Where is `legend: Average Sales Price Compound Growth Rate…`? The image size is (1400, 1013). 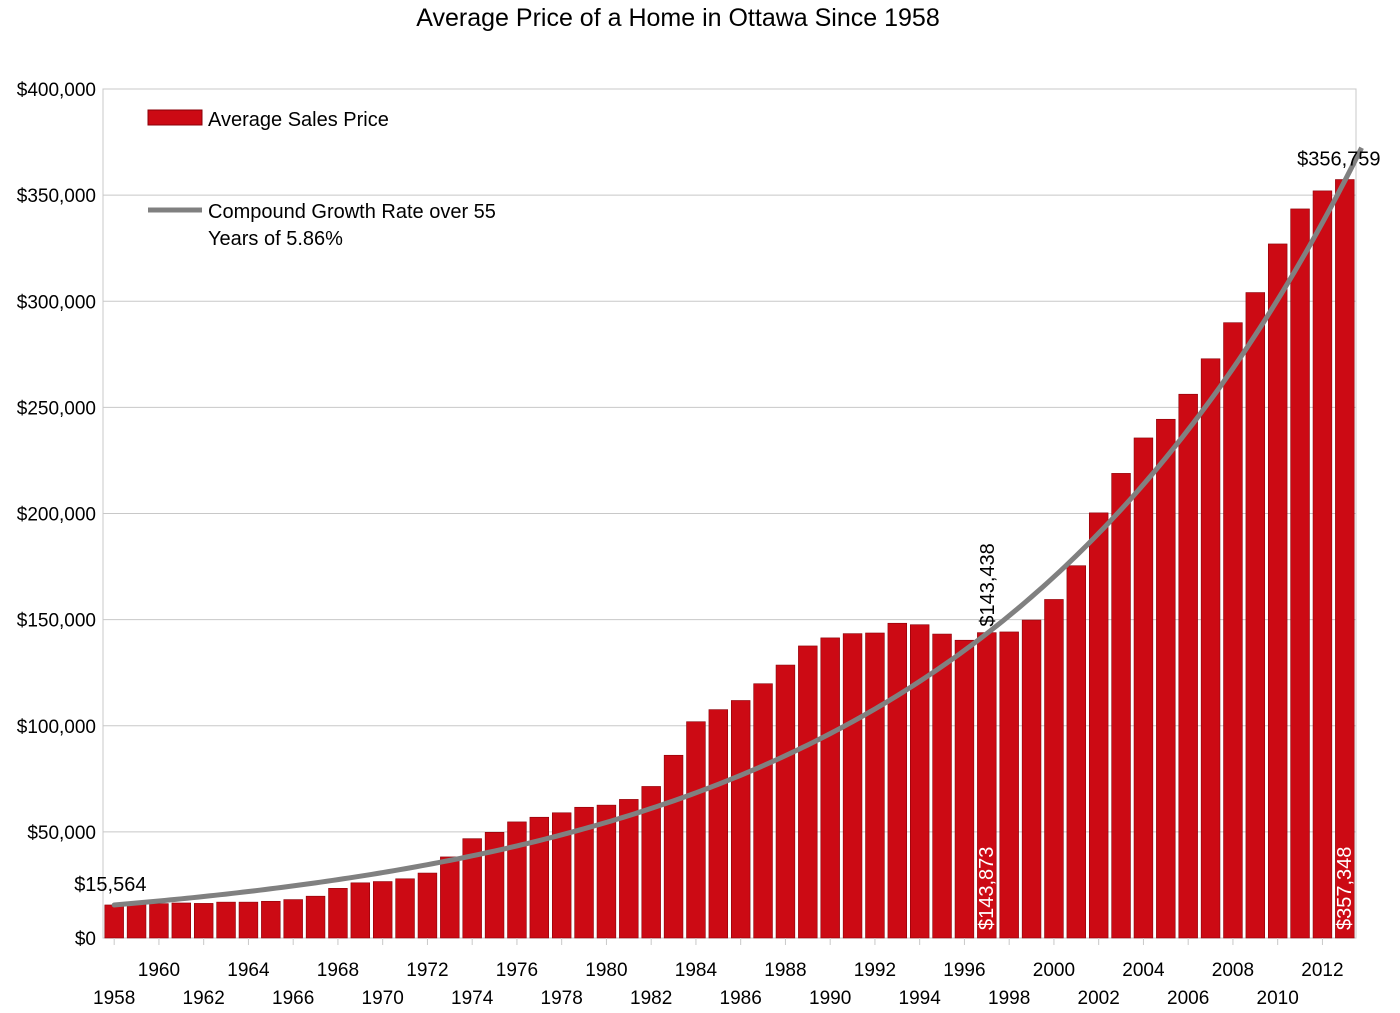
legend: Average Sales Price Compound Growth Rate… is located at coordinates (324, 179).